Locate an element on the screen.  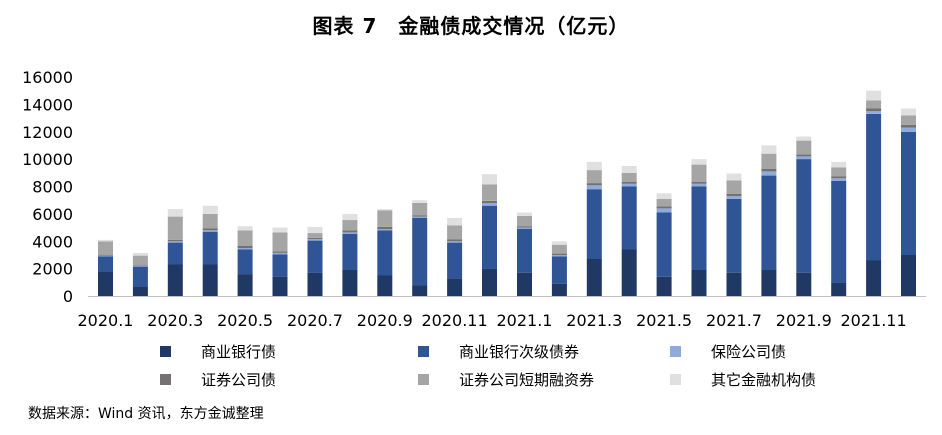
x-tick-label: 2021.3 is located at coordinates (594, 320).